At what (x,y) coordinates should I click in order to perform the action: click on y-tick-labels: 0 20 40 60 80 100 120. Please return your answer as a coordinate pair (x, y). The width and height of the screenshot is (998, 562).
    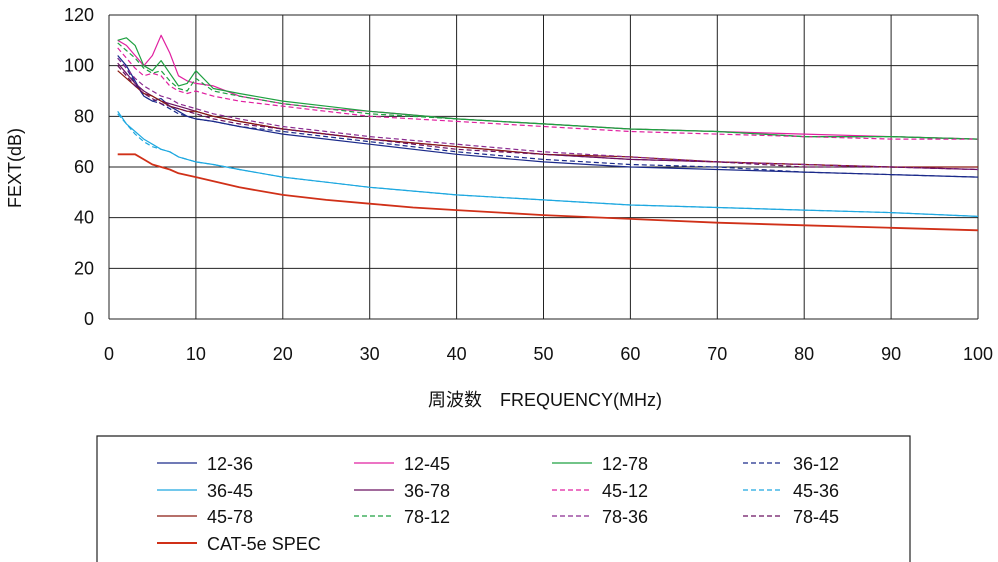
    Looking at the image, I should click on (79, 167).